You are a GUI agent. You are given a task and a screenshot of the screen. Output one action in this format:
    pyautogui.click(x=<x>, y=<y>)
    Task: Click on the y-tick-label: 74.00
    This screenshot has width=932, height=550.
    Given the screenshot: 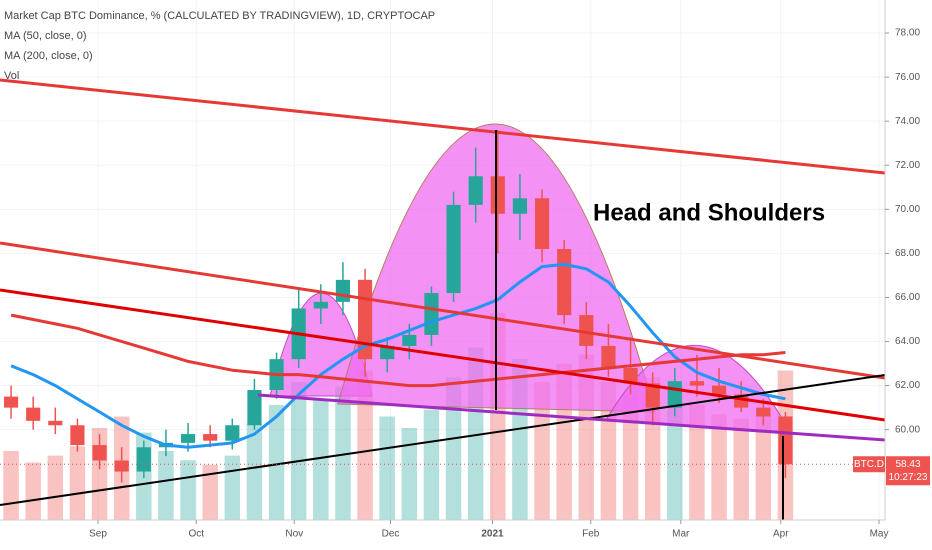 What is the action you would take?
    pyautogui.click(x=907, y=121)
    